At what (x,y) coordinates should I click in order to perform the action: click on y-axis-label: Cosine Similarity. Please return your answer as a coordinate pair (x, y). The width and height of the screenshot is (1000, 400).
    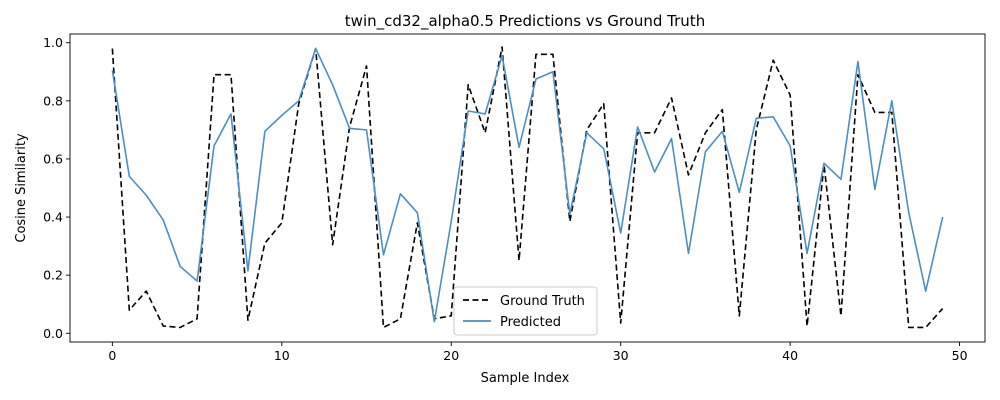
    Looking at the image, I should click on (21, 188).